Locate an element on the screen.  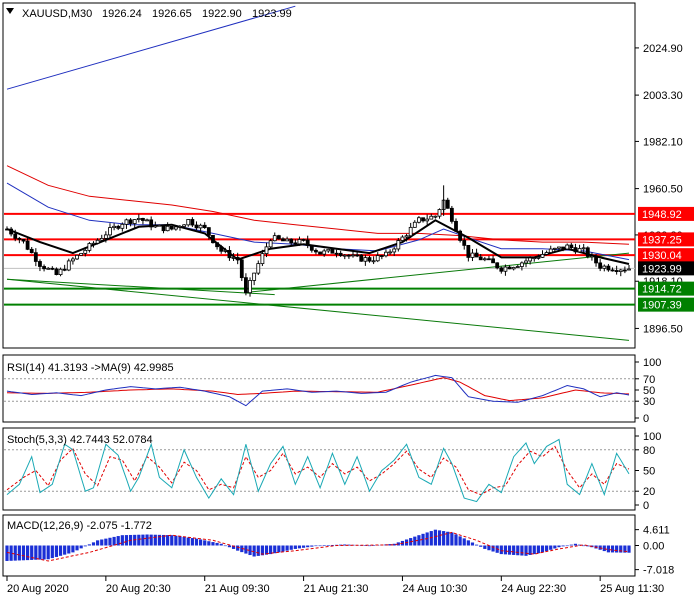
trendline-green-support is located at coordinates (437, 272).